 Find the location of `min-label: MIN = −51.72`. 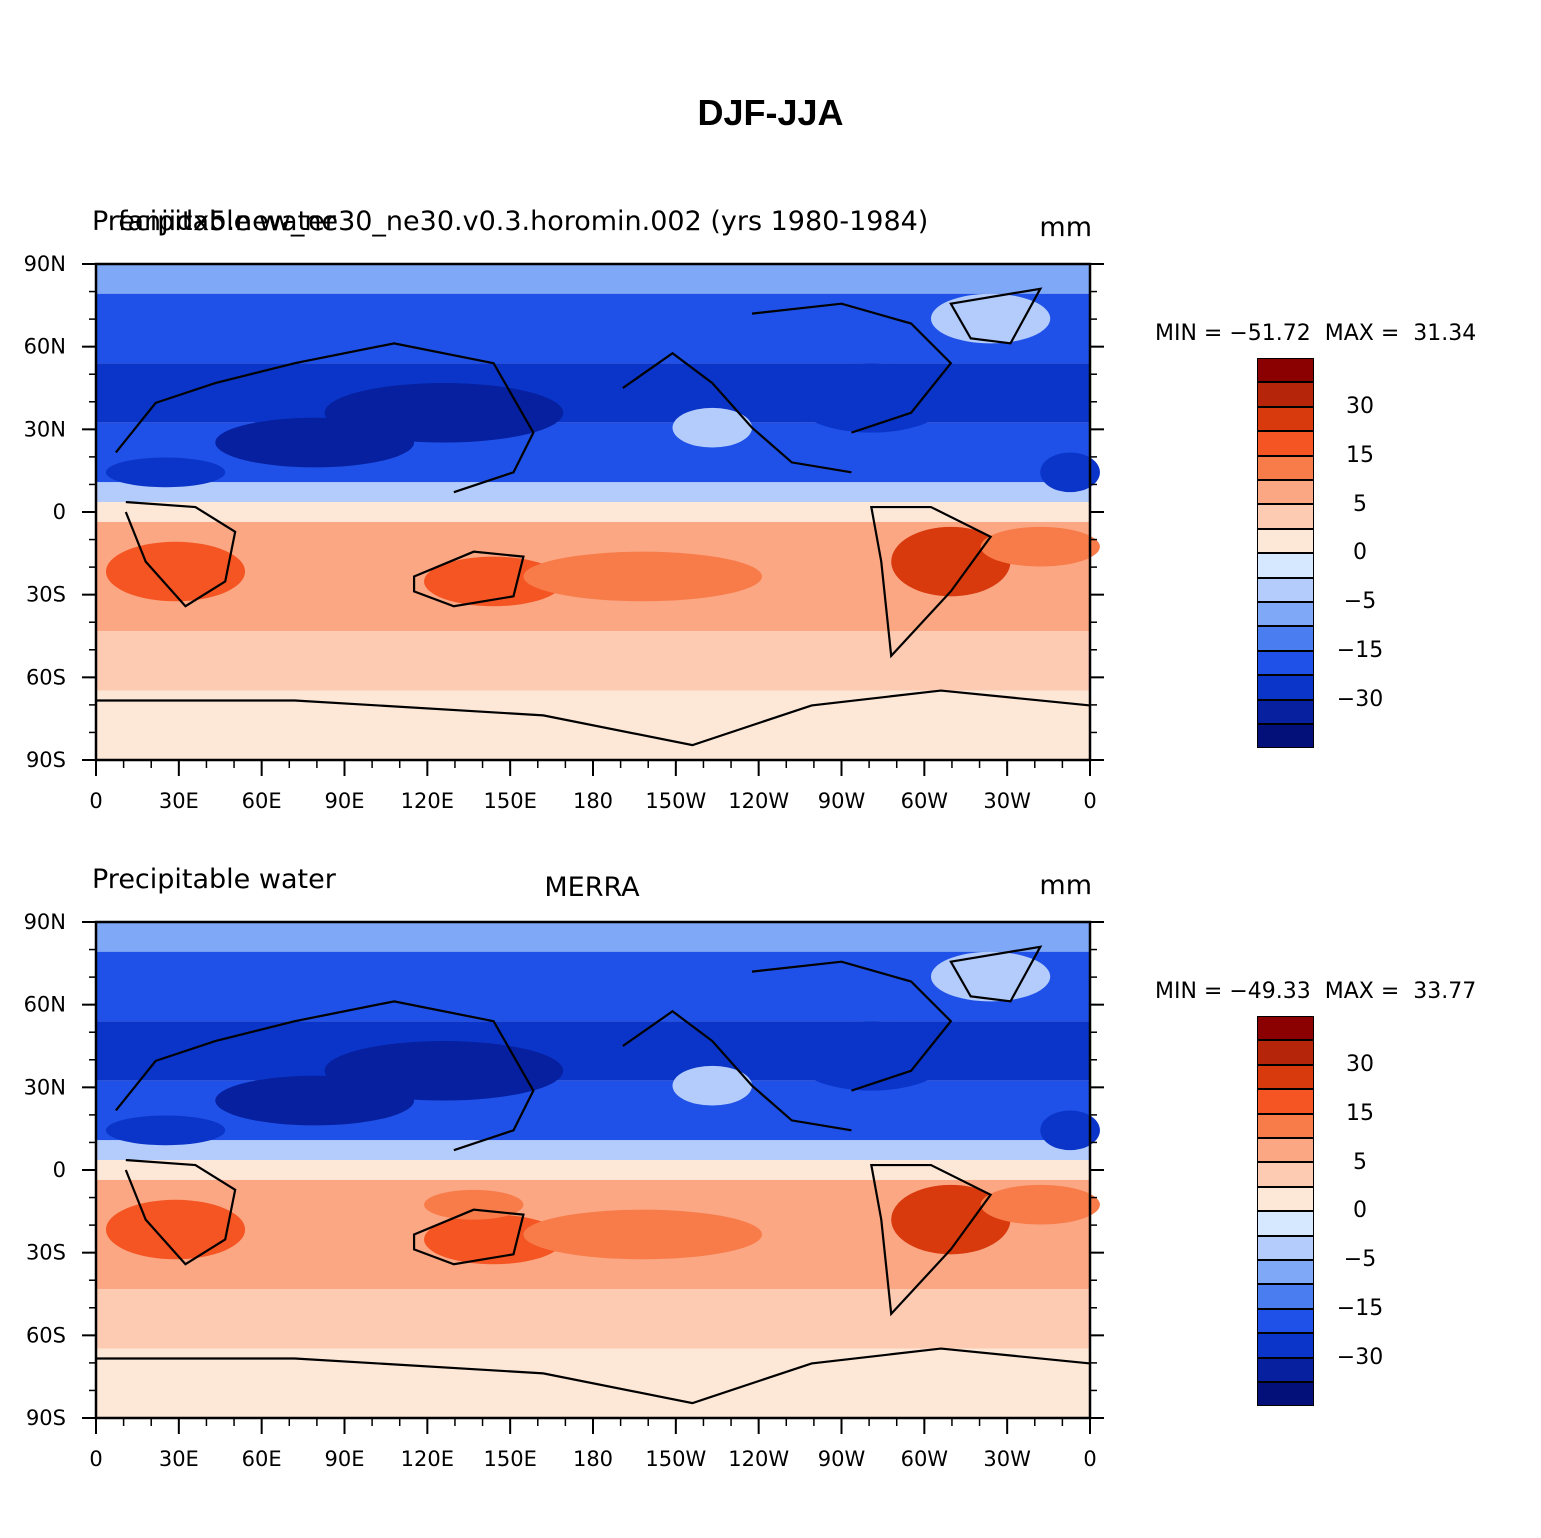

min-label: MIN = −51.72 is located at coordinates (1232, 333).